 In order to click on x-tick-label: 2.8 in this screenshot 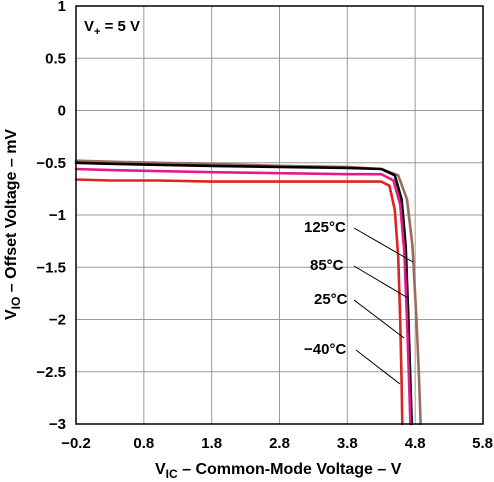, I will do `click(279, 443)`.